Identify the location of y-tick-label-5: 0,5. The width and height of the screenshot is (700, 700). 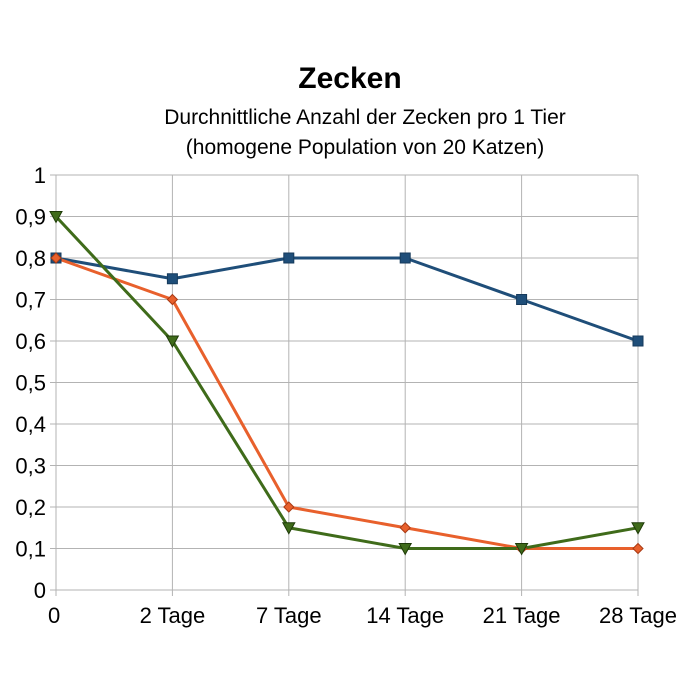
(30, 383).